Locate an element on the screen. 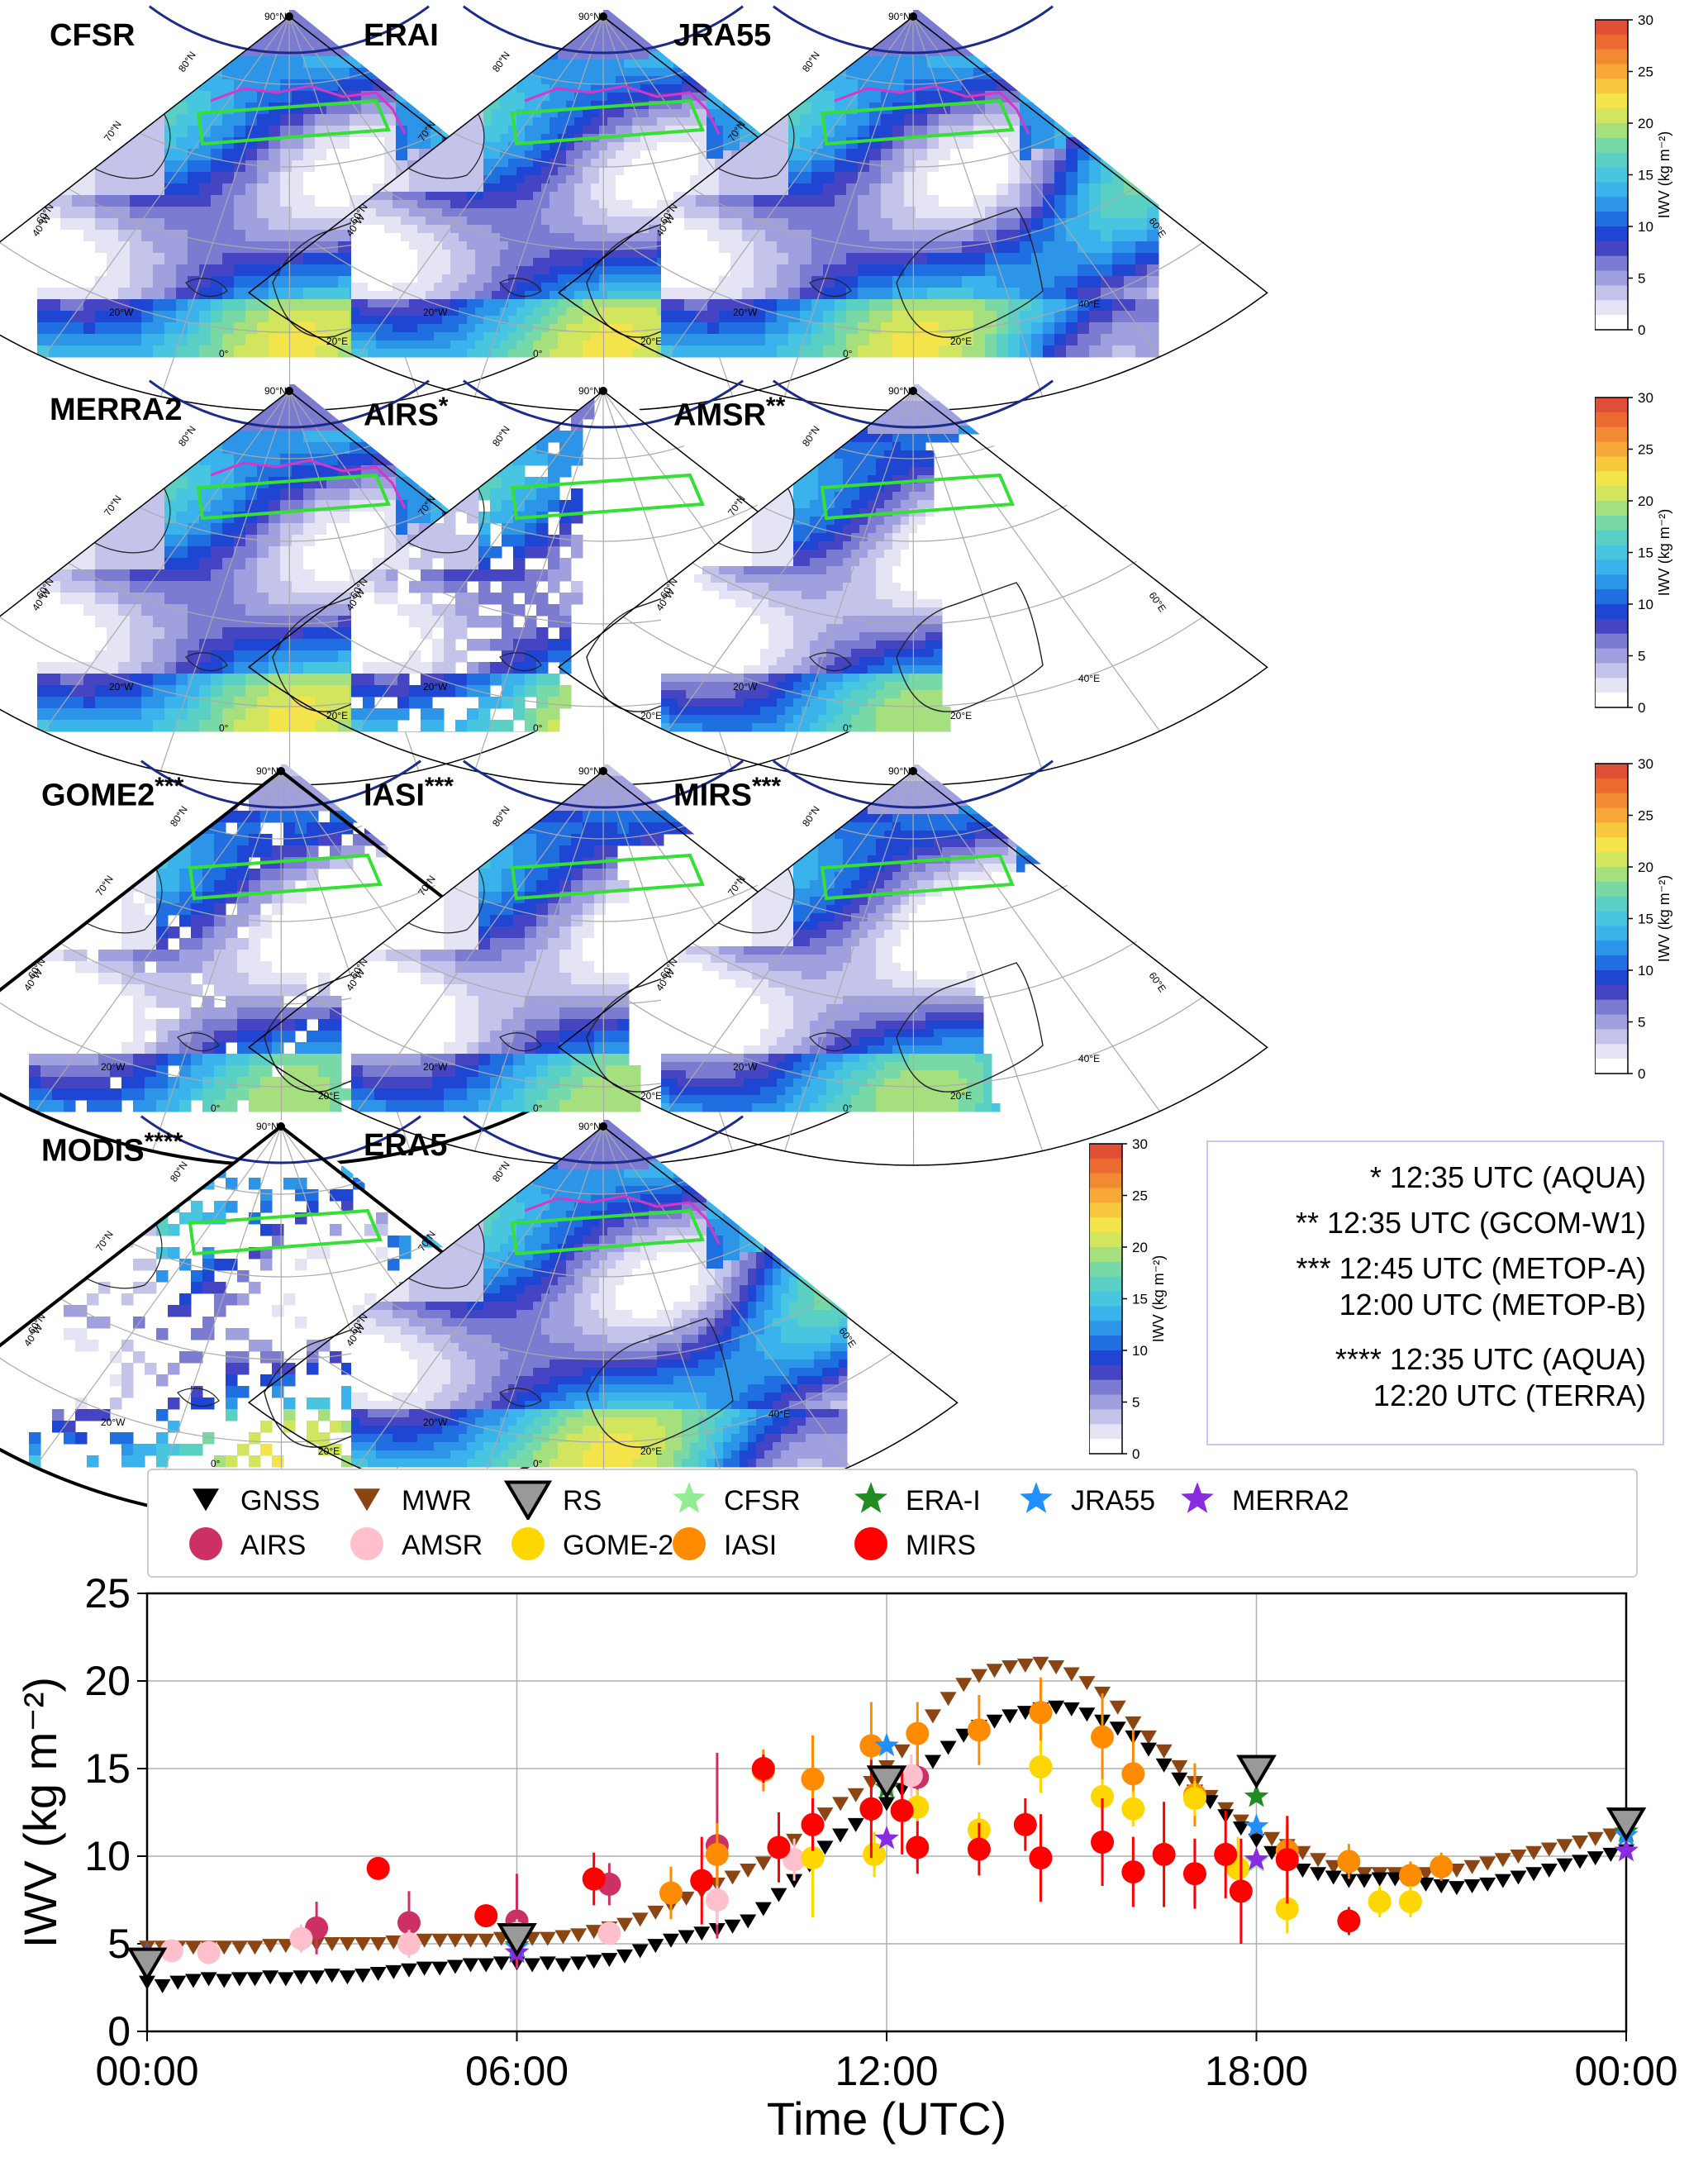  panel-title-jra55: JRA55 is located at coordinates (722, 36).